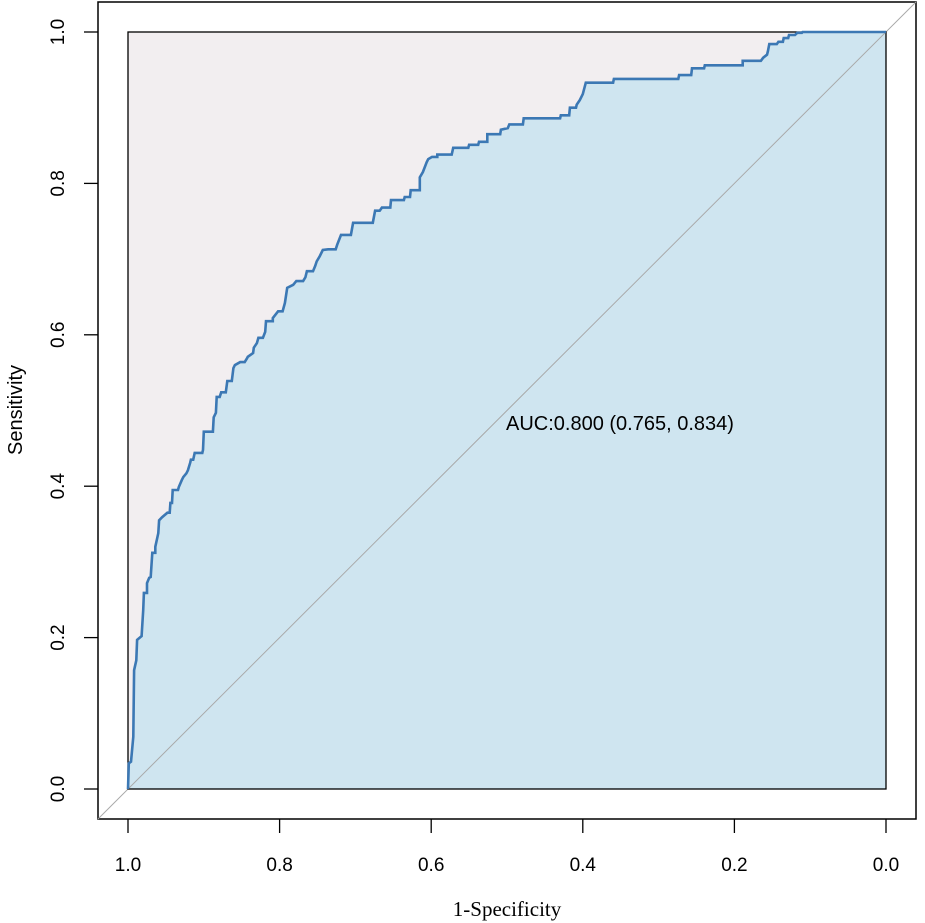 This screenshot has height=923, width=925. I want to click on y-tick-label: 0.2, so click(58, 637).